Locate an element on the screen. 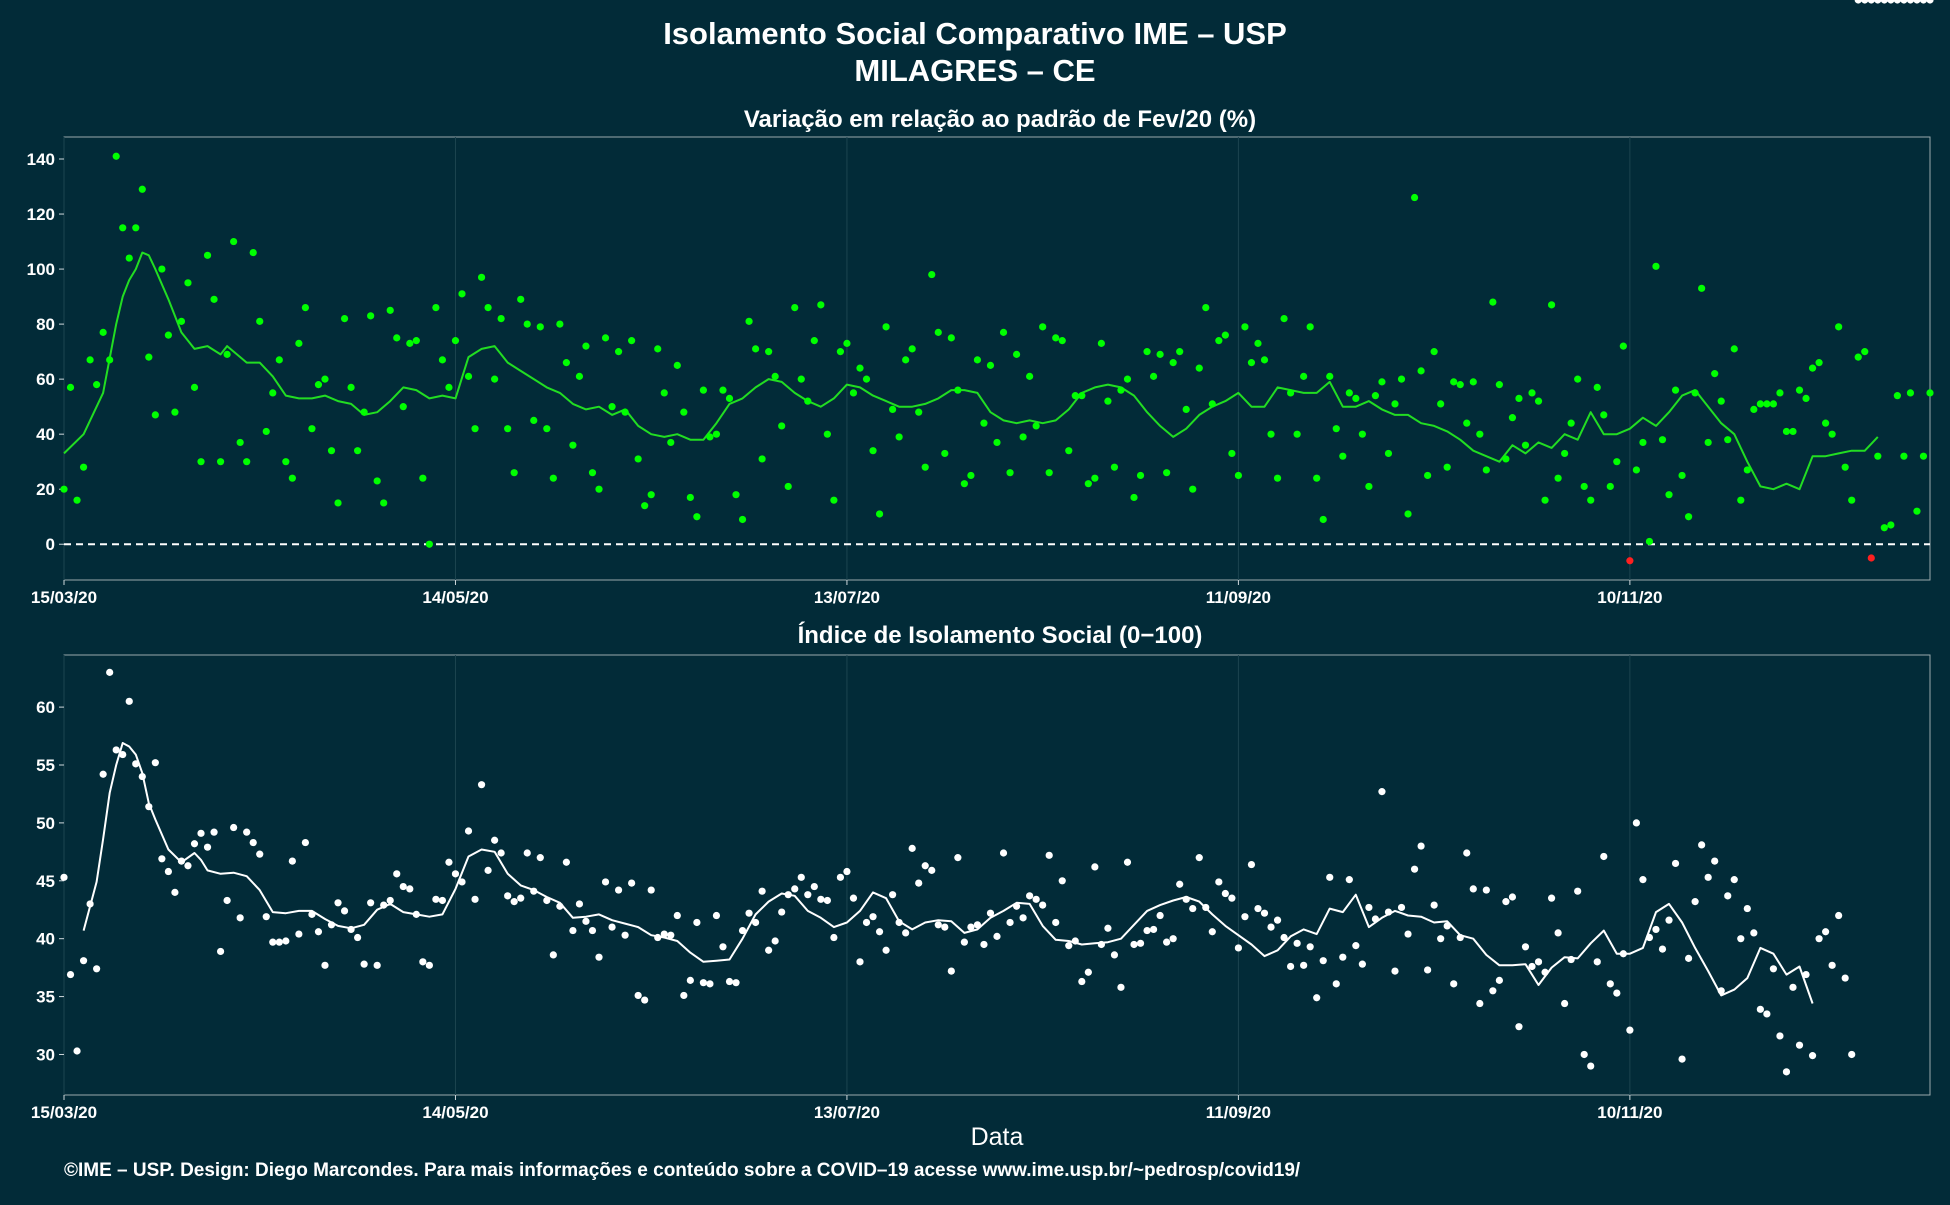 The width and height of the screenshot is (1950, 1205). bottom-x-tick-label: 15/03/20 is located at coordinates (64, 1112).